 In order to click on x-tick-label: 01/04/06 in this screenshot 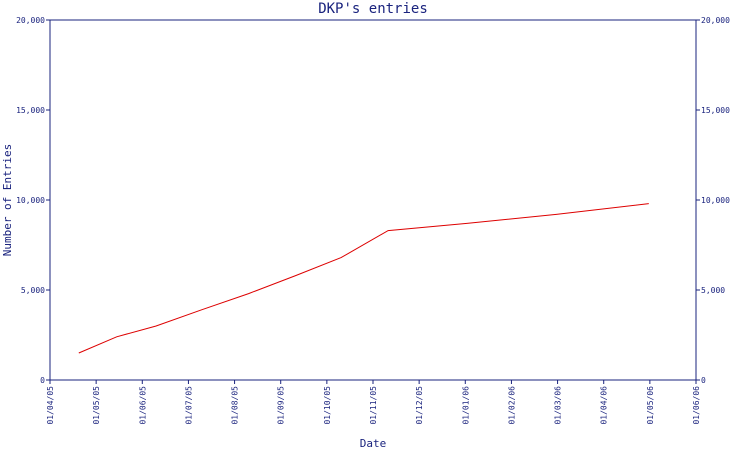, I will do `click(604, 405)`.